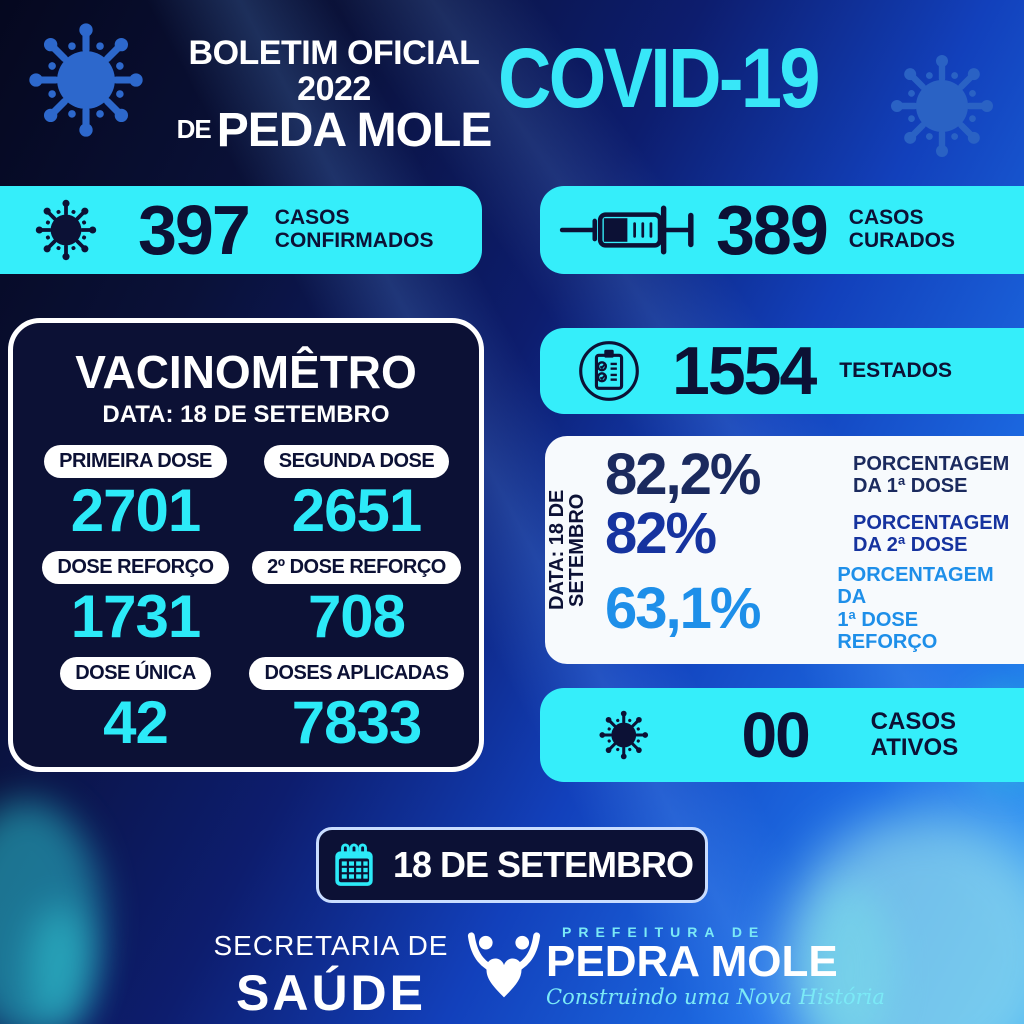  I want to click on cured-cases-value: 389, so click(772, 230).